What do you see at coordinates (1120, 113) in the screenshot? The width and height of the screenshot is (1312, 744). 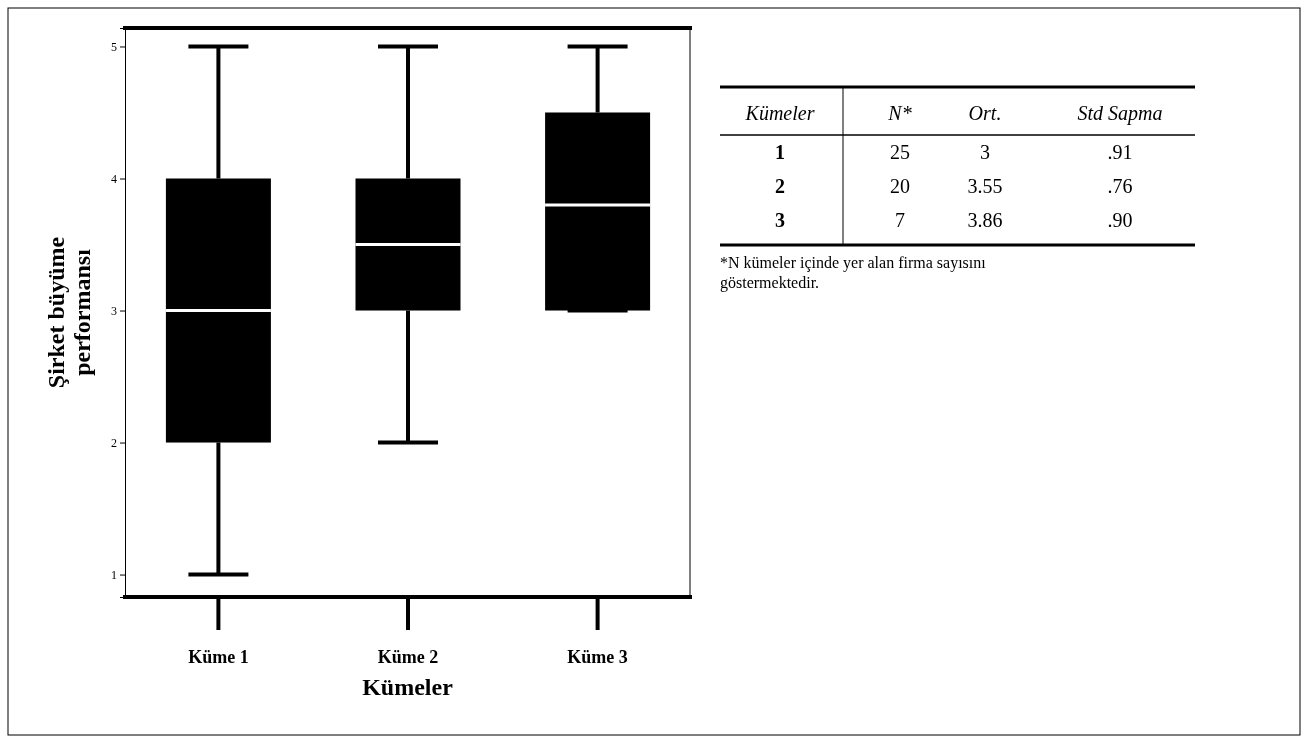 I see `category-label: Std Sapma` at bounding box center [1120, 113].